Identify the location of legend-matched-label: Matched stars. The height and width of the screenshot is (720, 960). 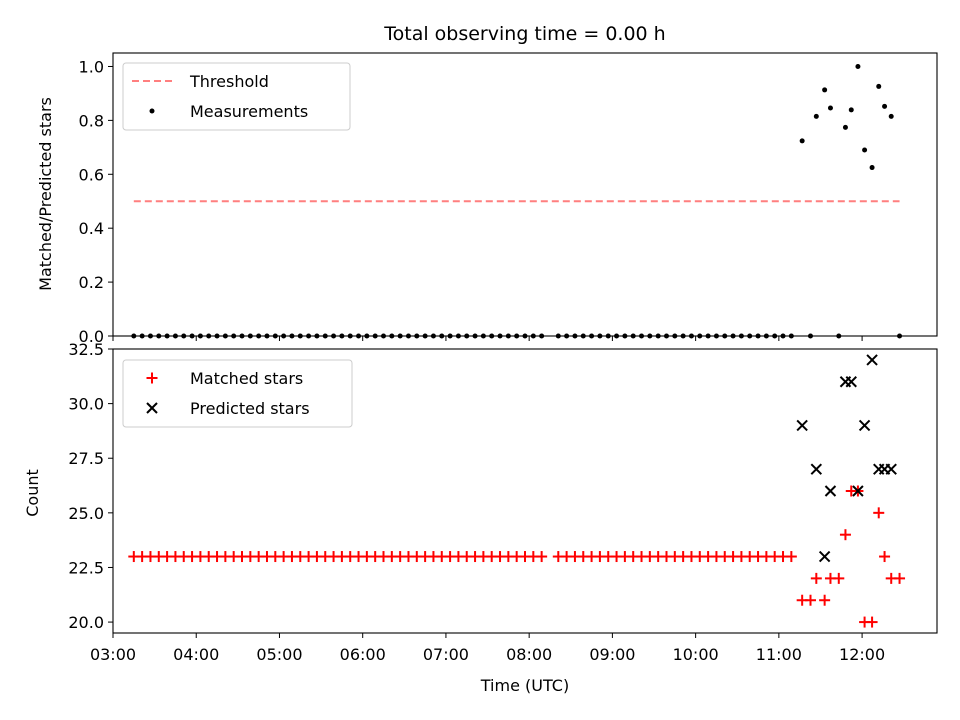
(246, 378).